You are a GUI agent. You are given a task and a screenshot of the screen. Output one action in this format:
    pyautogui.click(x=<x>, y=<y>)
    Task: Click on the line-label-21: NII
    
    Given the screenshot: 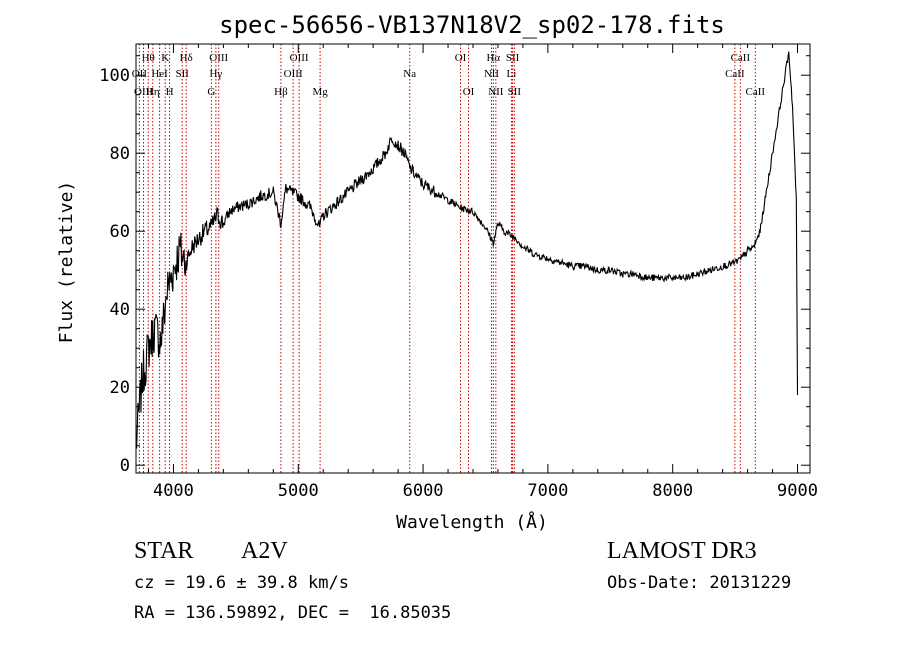 What is the action you would take?
    pyautogui.click(x=496, y=92)
    